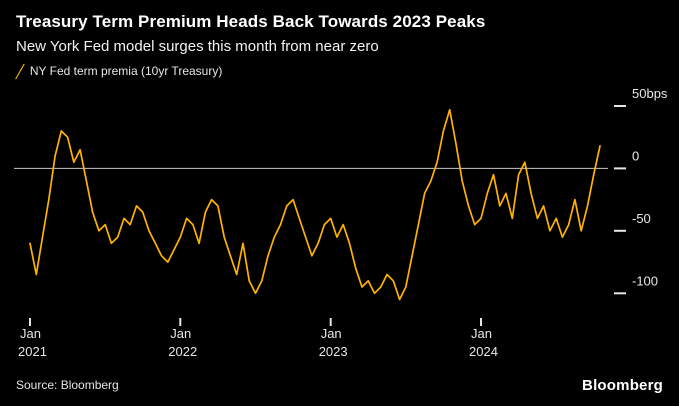 Image resolution: width=679 pixels, height=406 pixels. Describe the element at coordinates (645, 280) in the screenshot. I see `y-tick-label: -100` at that location.